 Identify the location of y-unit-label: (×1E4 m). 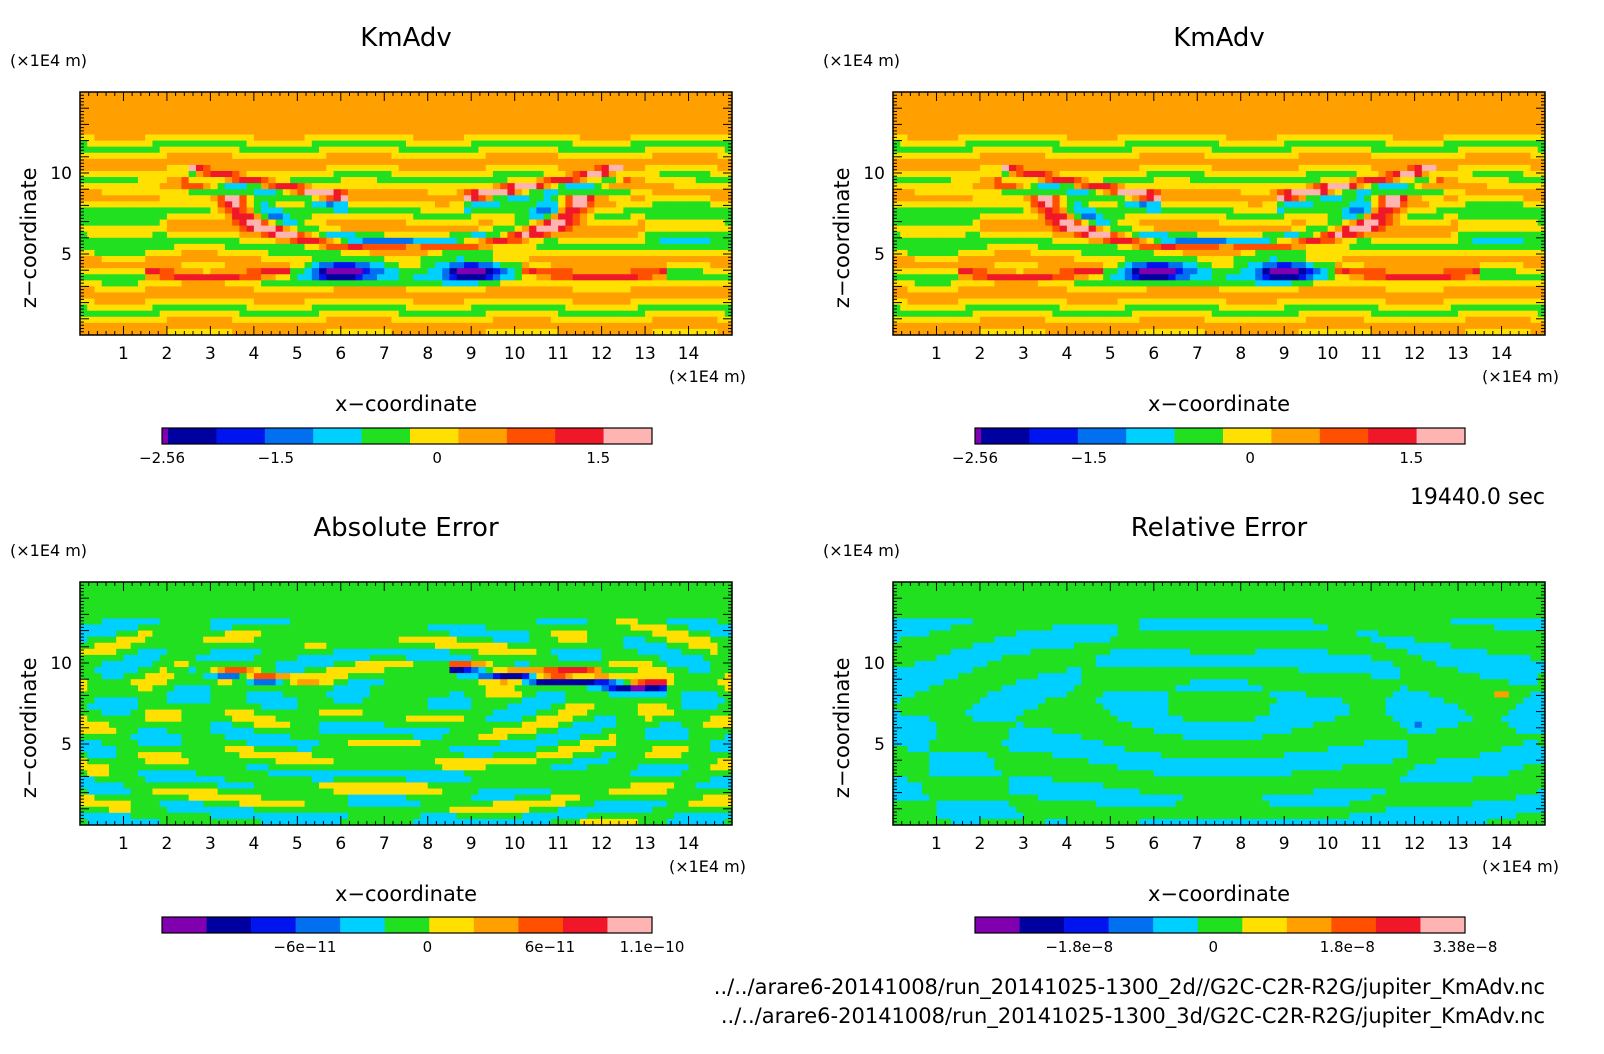
(48, 60).